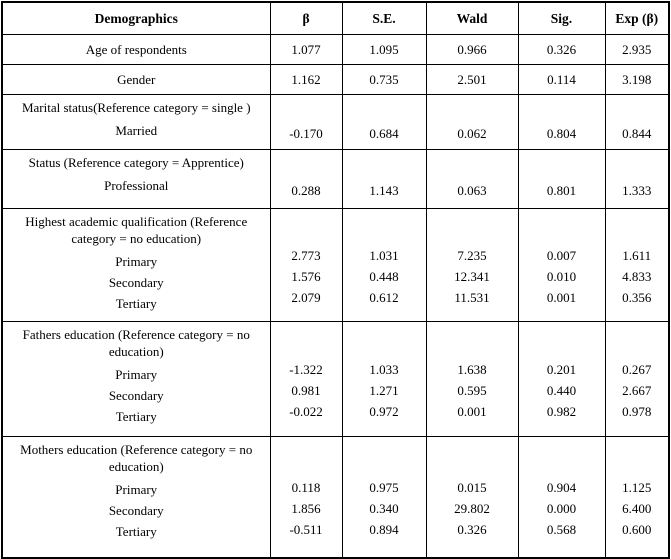 The width and height of the screenshot is (671, 559). I want to click on wald-value: 11.531, so click(472, 297).